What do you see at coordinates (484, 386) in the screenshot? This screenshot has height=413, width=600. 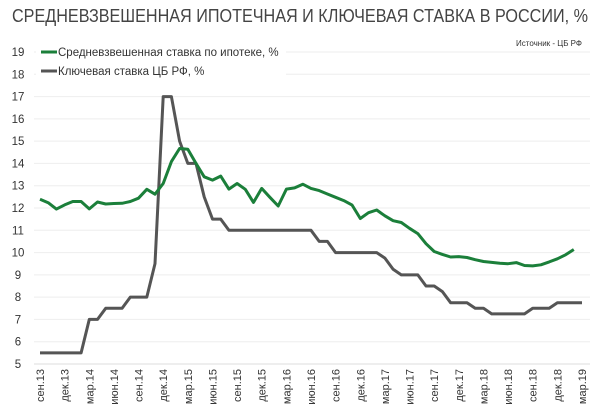 I see `x-tick-label: мар.18` at bounding box center [484, 386].